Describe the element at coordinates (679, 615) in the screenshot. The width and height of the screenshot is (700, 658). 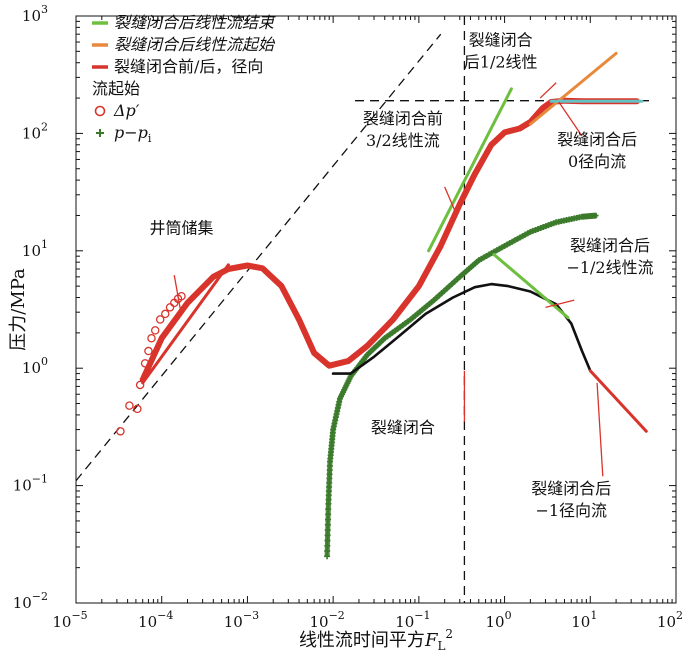
I see `x-tick-exponent: 2` at that location.